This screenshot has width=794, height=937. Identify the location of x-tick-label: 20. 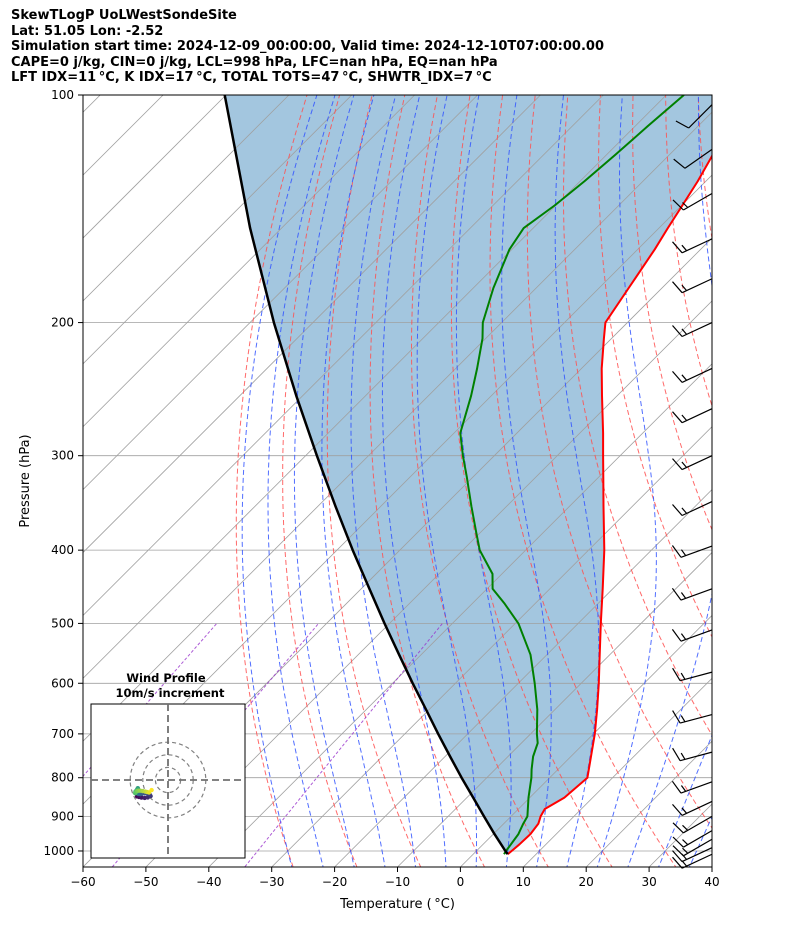
(586, 882).